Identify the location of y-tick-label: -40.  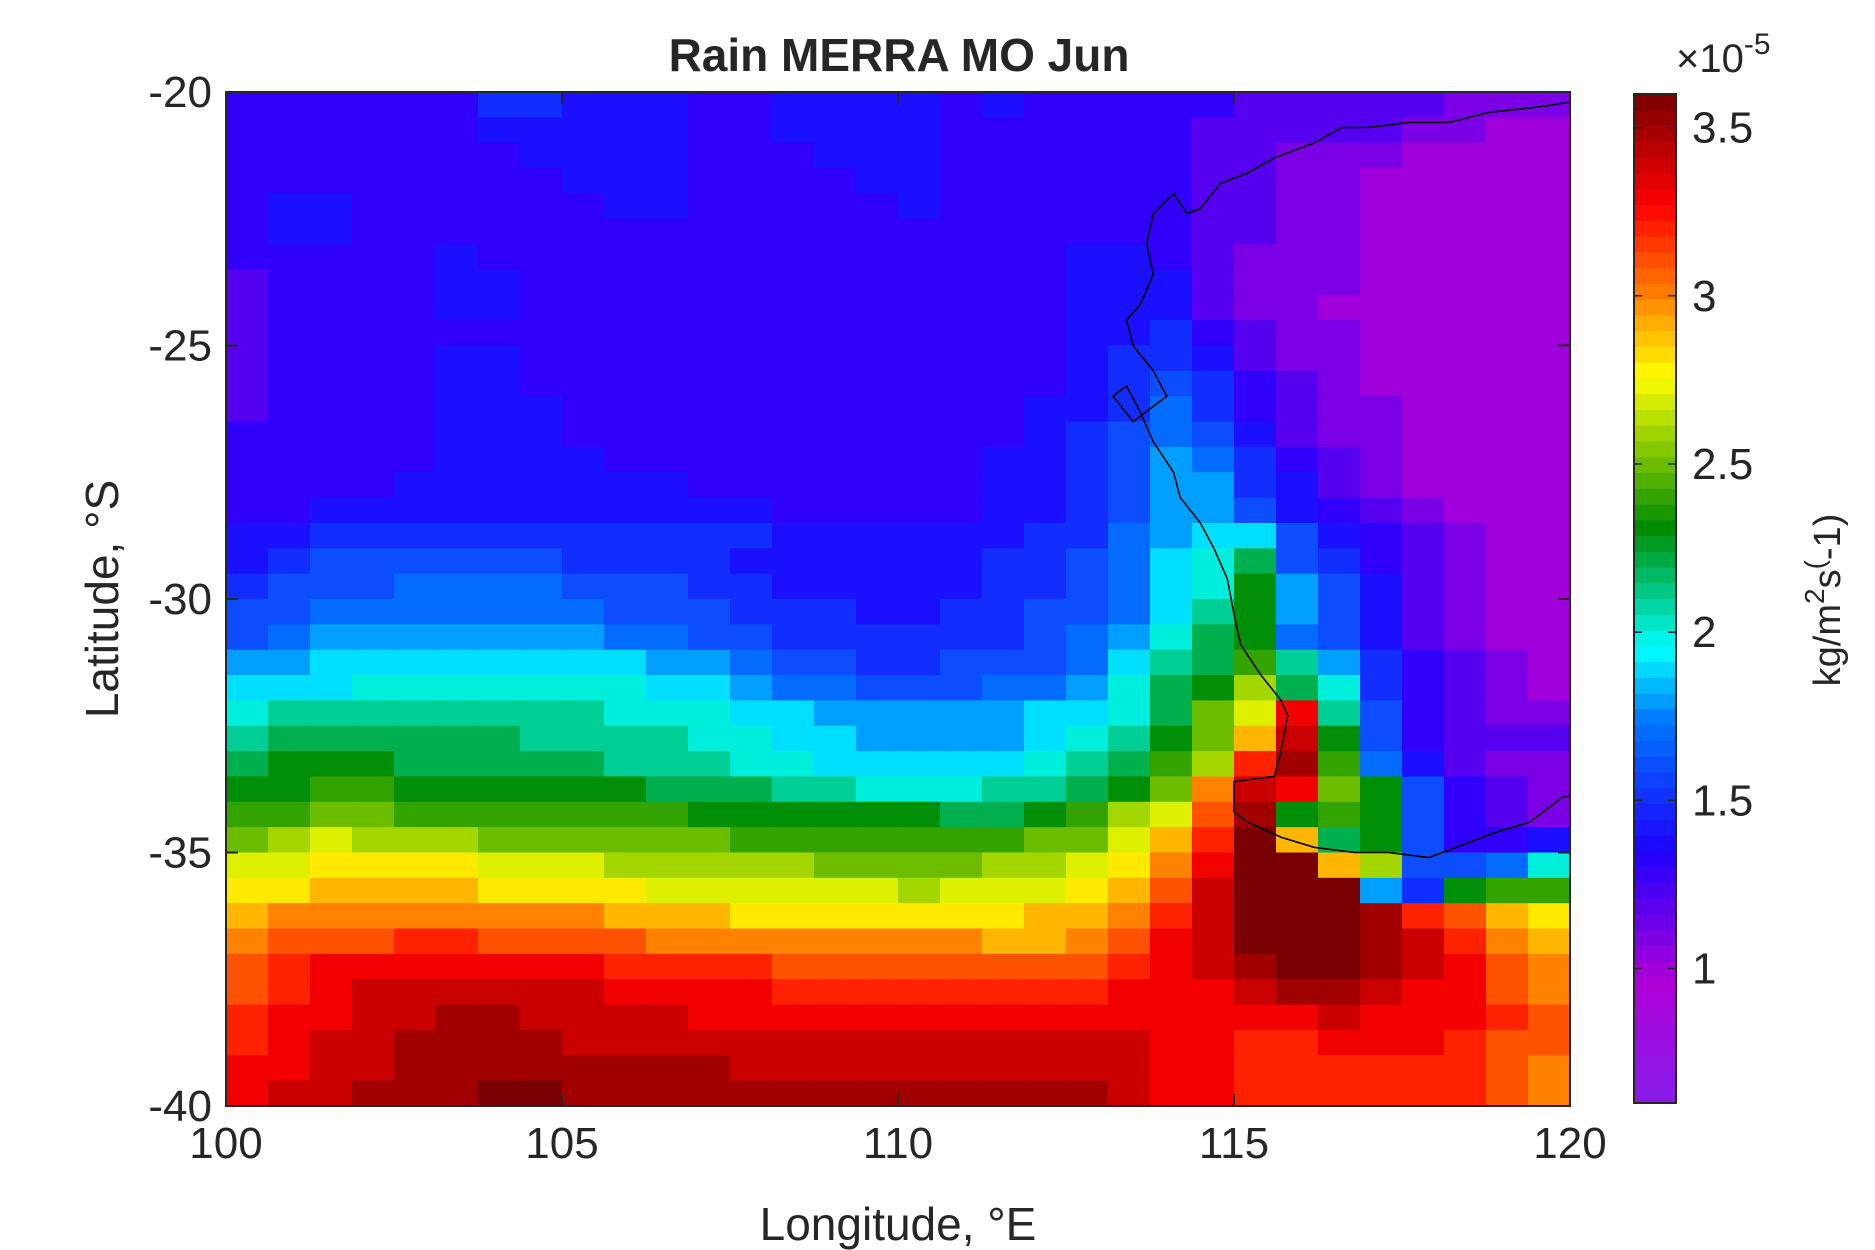
(180, 1106).